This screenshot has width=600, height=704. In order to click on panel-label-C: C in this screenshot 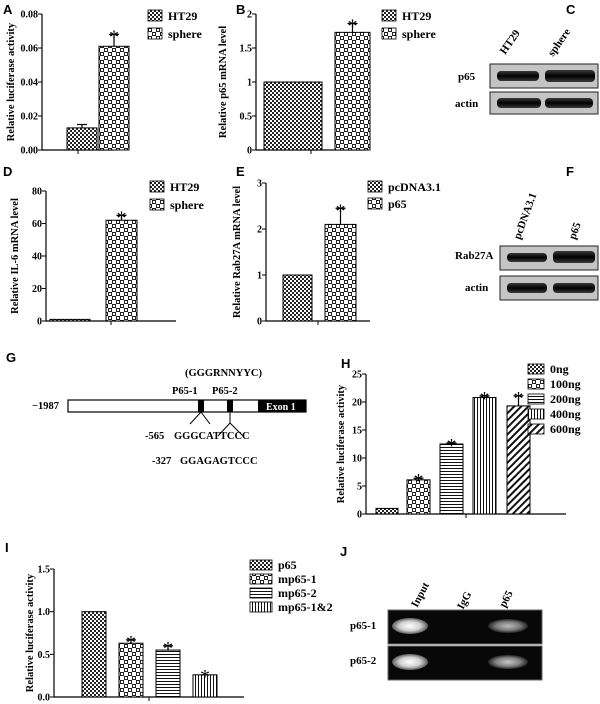, I will do `click(571, 9)`.